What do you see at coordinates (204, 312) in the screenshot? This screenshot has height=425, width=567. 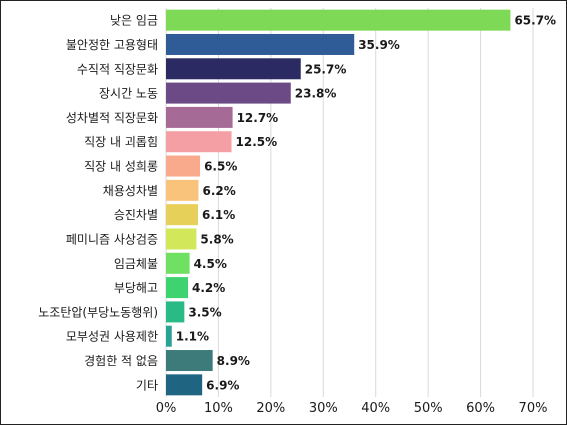 I see `value-label: 3.5%` at bounding box center [204, 312].